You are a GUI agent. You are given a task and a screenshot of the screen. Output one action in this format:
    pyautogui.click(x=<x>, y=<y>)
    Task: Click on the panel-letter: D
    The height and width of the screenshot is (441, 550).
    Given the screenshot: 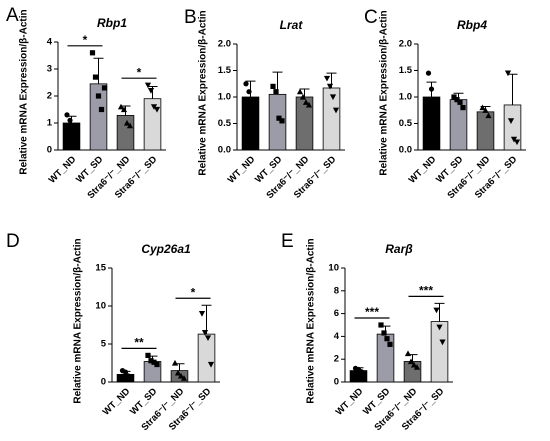 What is the action you would take?
    pyautogui.click(x=13, y=241)
    